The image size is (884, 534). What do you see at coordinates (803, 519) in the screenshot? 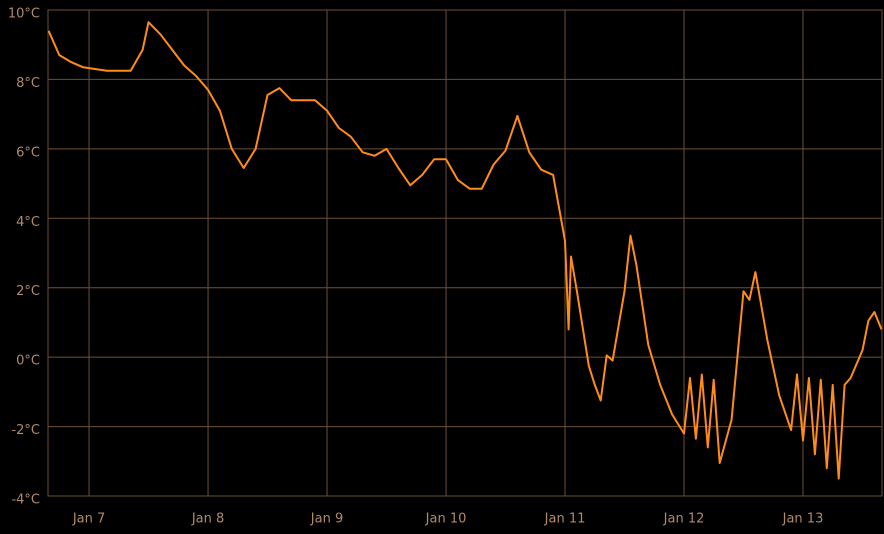
I see `x-tick-label: Jan 13` at bounding box center [803, 519].